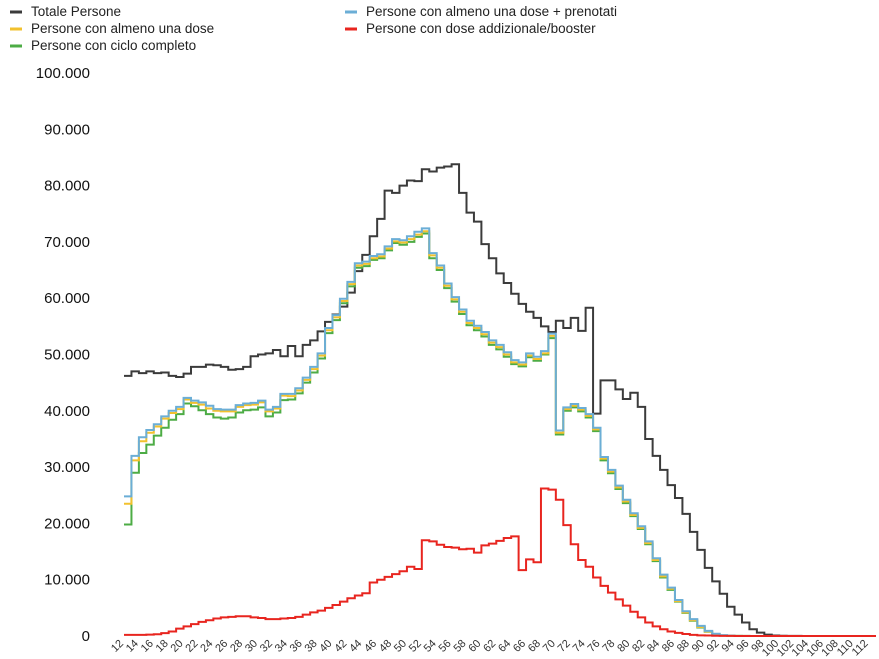 This screenshot has height=659, width=879. What do you see at coordinates (86, 636) in the screenshot?
I see `y-tick-label: 0` at bounding box center [86, 636].